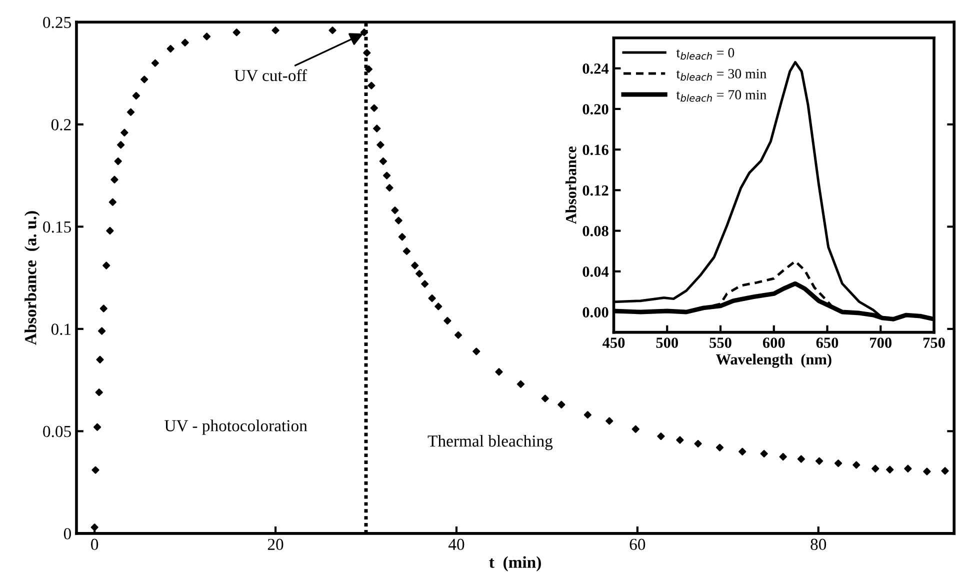 The height and width of the screenshot is (583, 956). Describe the element at coordinates (818, 544) in the screenshot. I see `x-tick-label: 80` at that location.